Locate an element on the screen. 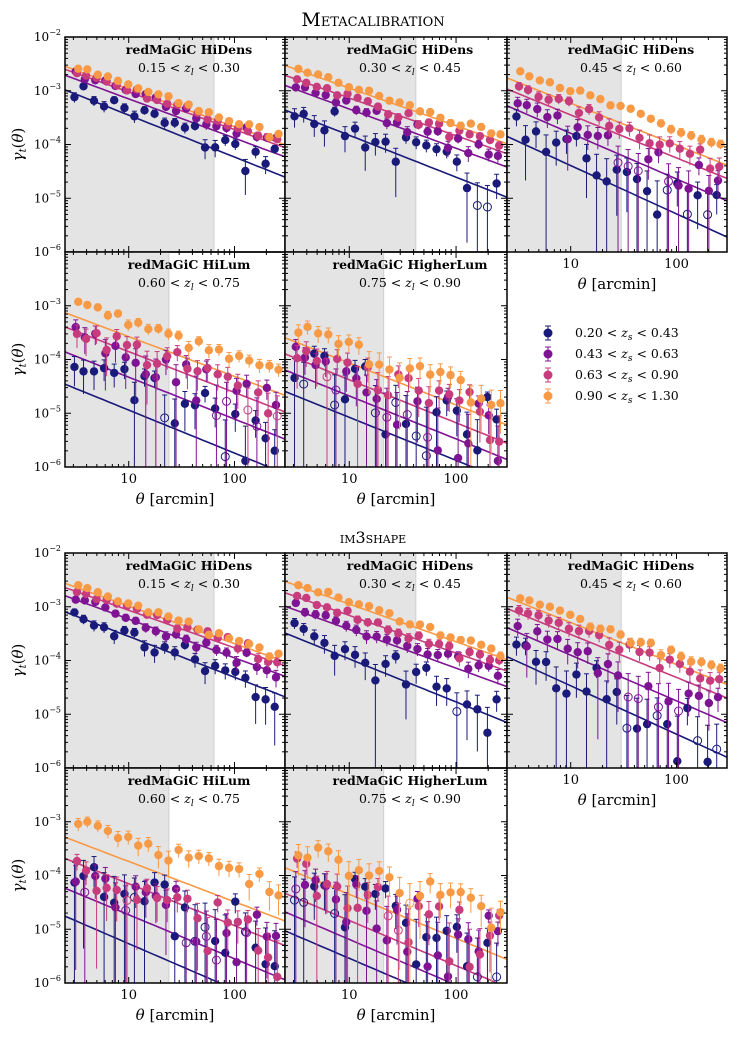  x-tick-label: 100 is located at coordinates (676, 264).